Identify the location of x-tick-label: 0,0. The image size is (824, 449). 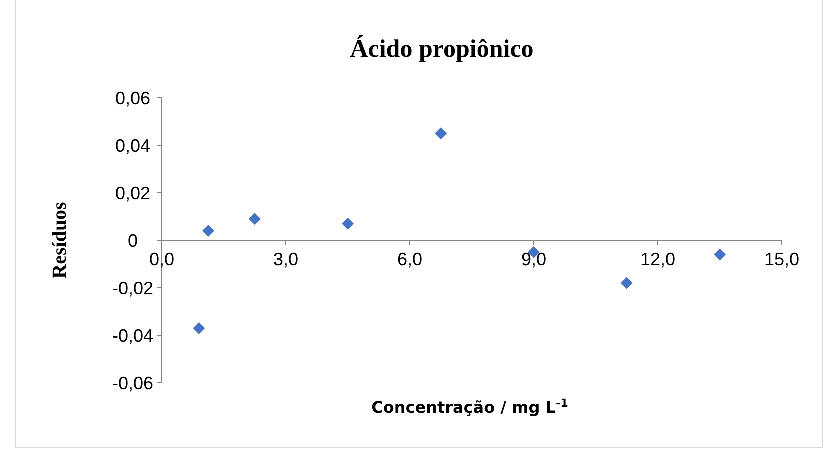
(162, 260).